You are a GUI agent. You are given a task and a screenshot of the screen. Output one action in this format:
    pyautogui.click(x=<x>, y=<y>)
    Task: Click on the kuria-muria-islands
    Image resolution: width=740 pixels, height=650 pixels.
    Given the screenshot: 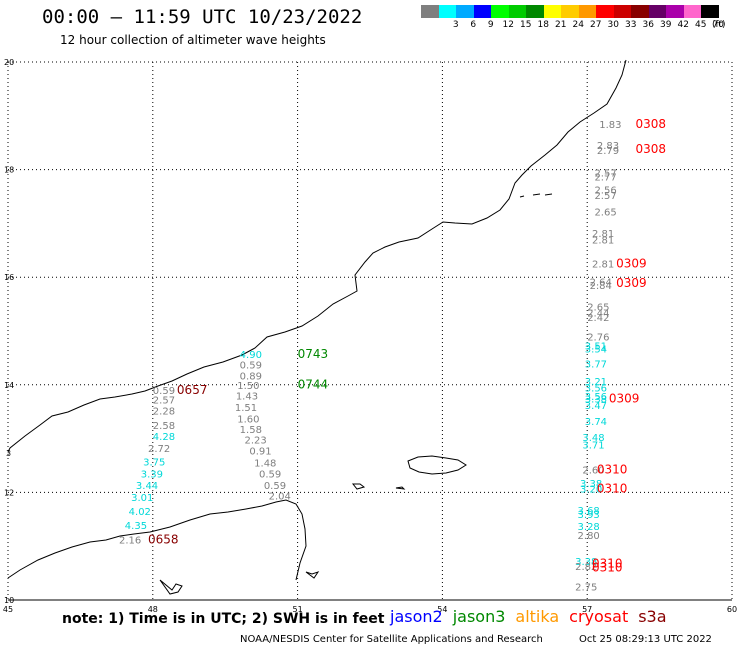 What is the action you would take?
    pyautogui.click(x=536, y=195)
    